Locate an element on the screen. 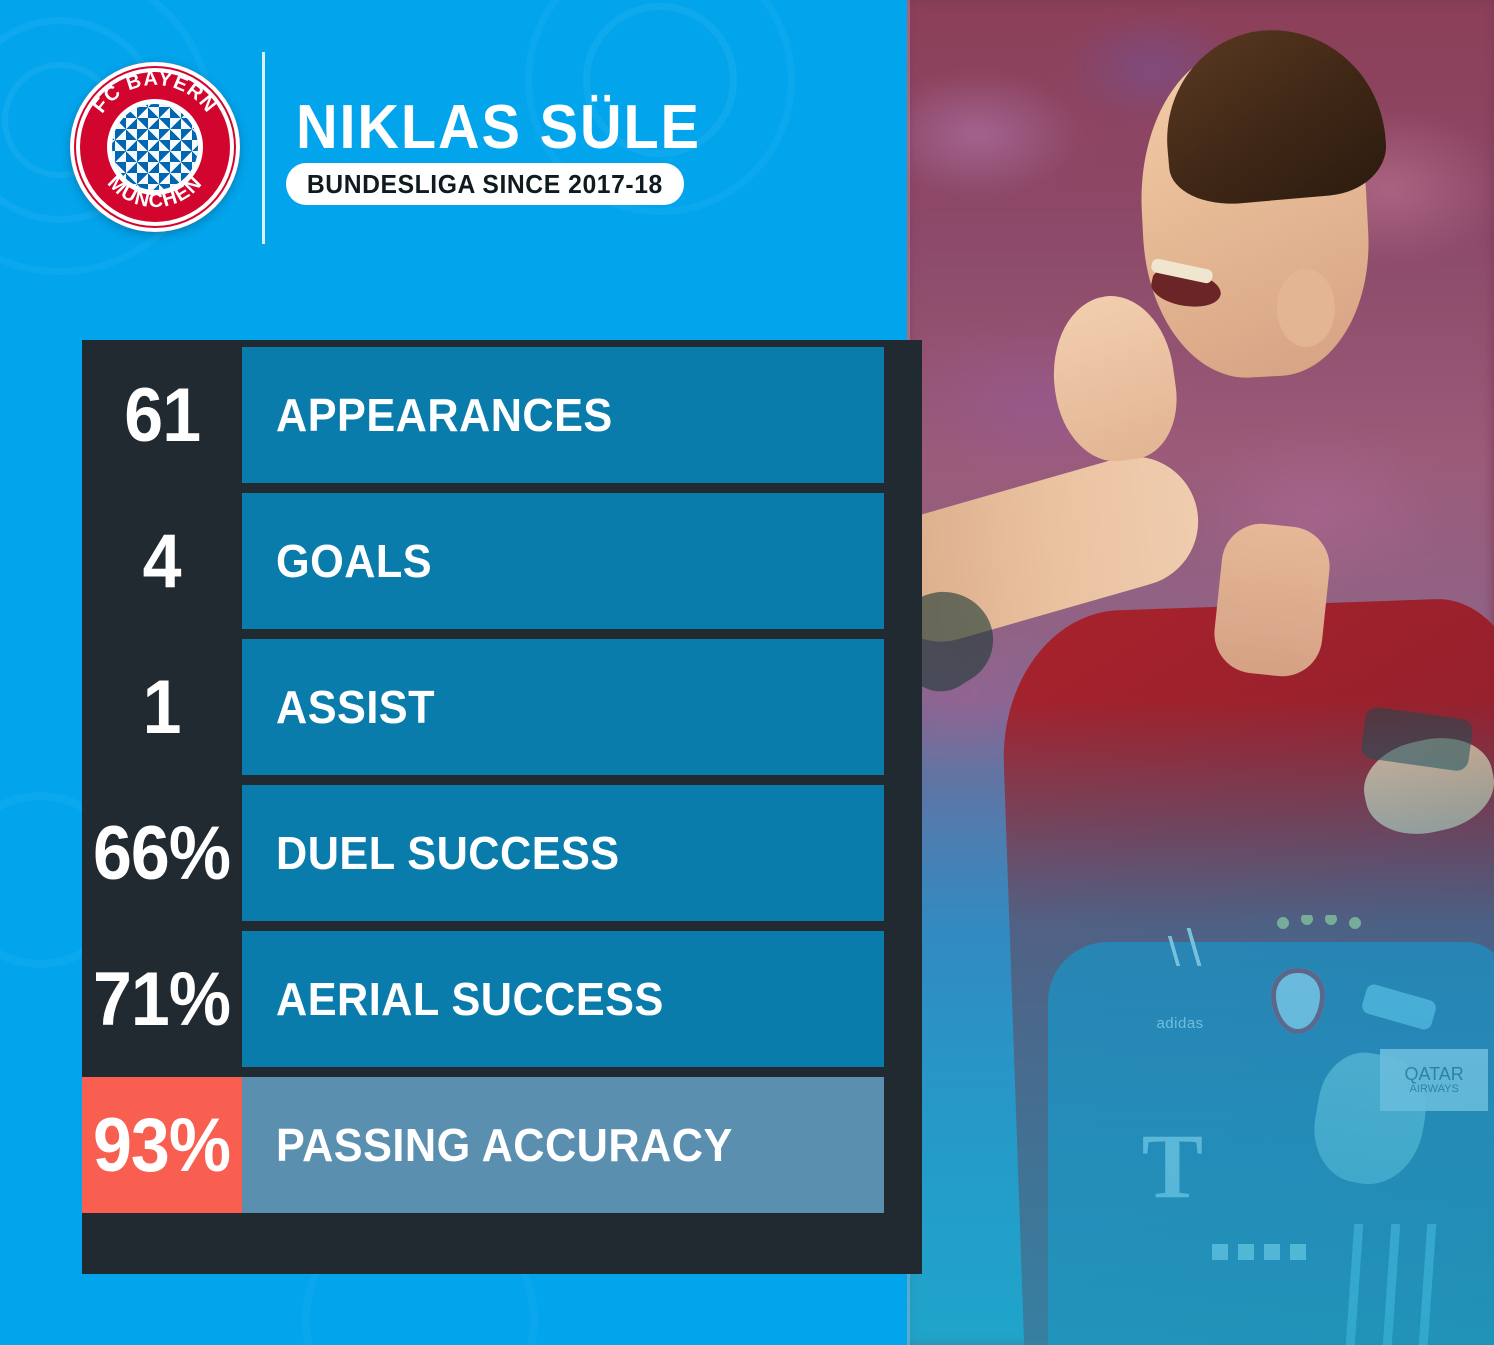  crest-bottom-text: MÜNCHEN is located at coordinates (155, 191).